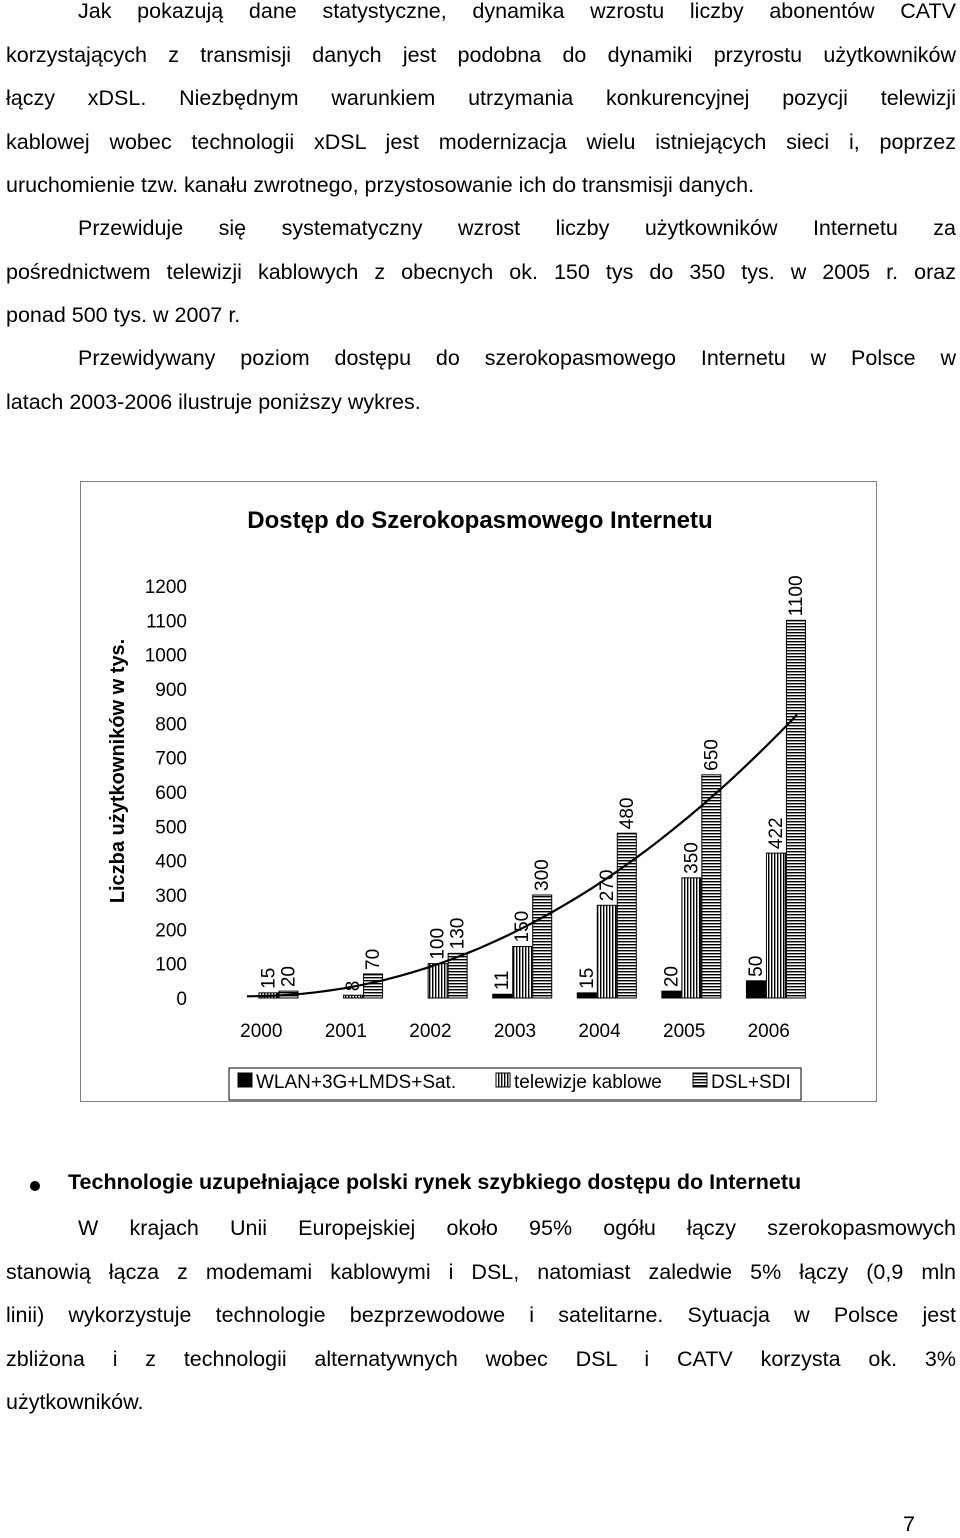 The height and width of the screenshot is (1538, 960). What do you see at coordinates (691, 858) in the screenshot?
I see `data-label: 350` at bounding box center [691, 858].